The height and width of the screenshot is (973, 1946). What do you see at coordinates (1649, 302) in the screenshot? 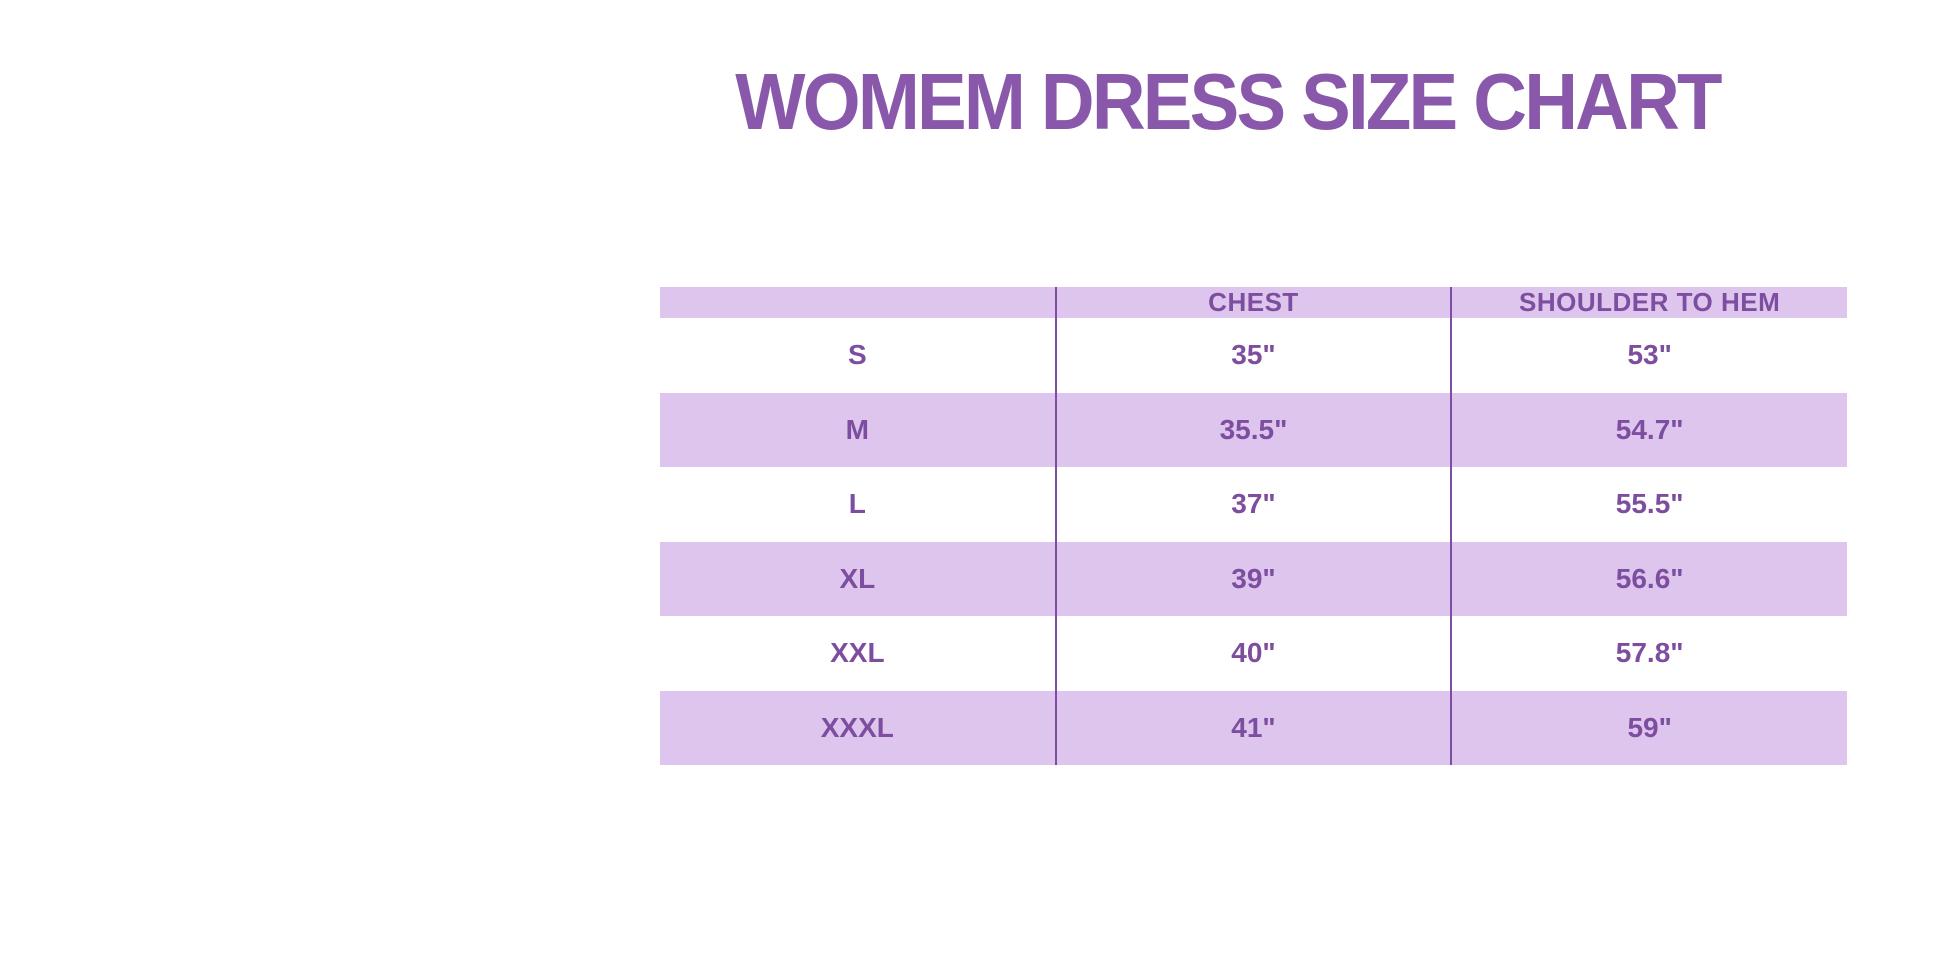
I see `column-header-shoulder-to-hem: SHOULDER TO HEM` at bounding box center [1649, 302].